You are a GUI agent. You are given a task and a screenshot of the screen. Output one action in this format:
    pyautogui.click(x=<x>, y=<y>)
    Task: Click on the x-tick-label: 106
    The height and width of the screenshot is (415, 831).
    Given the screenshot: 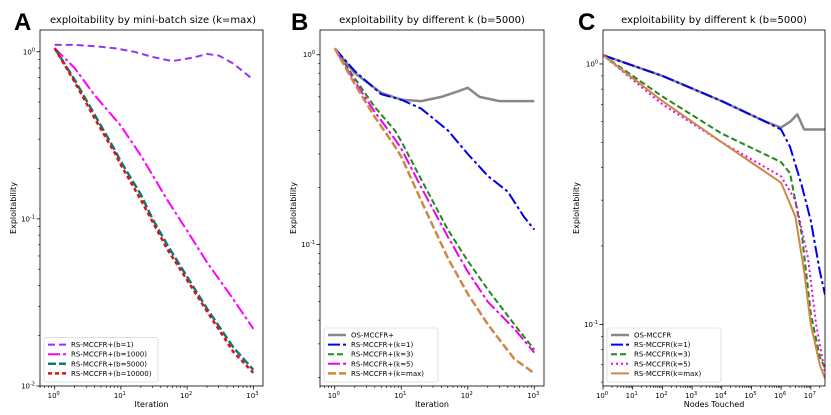 What is the action you would take?
    pyautogui.click(x=780, y=395)
    